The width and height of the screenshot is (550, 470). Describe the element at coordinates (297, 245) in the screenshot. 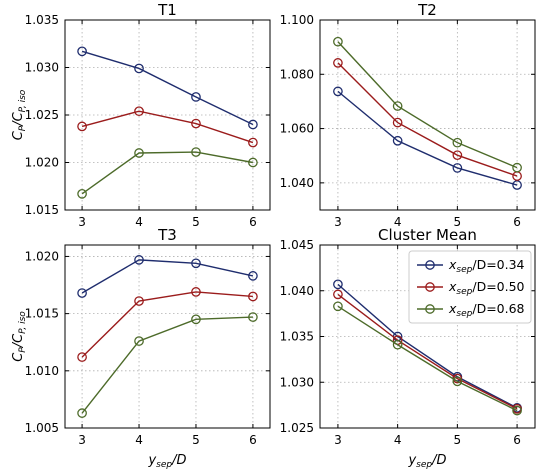

I see `y-tick-label: 1.045` at that location.